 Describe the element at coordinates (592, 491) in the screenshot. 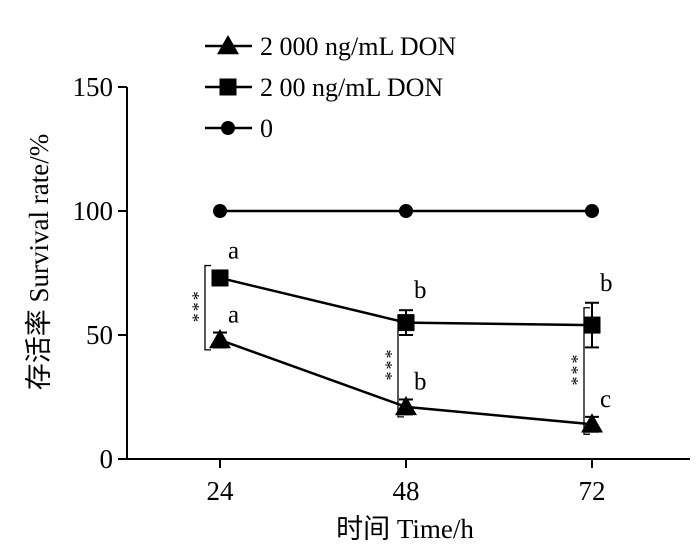

I see `x-tick-label: 72` at that location.